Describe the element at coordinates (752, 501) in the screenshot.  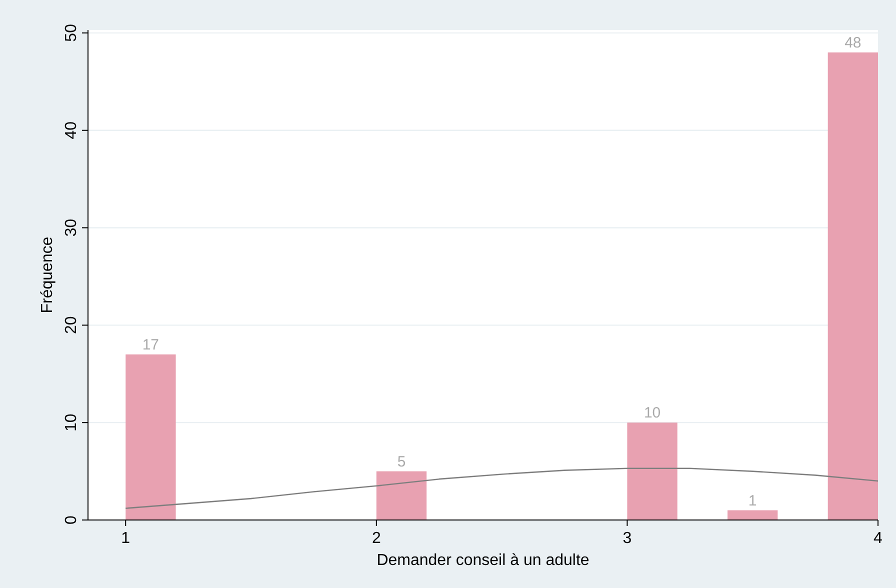
I see `data-label: 1` at that location.